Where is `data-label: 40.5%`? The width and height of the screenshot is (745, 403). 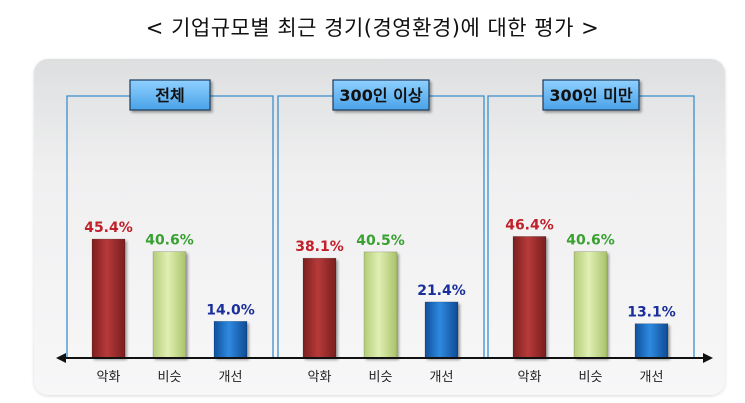
data-label: 40.5% is located at coordinates (380, 241).